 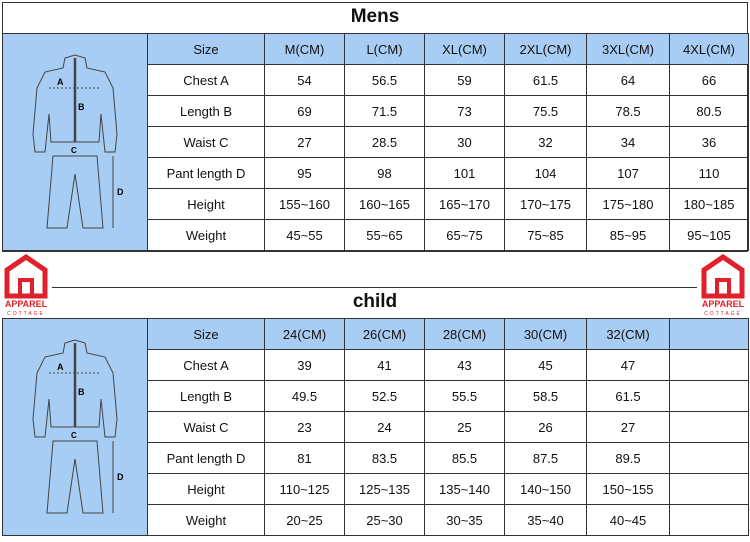 What do you see at coordinates (628, 489) in the screenshot?
I see `table-cell: 150~155` at bounding box center [628, 489].